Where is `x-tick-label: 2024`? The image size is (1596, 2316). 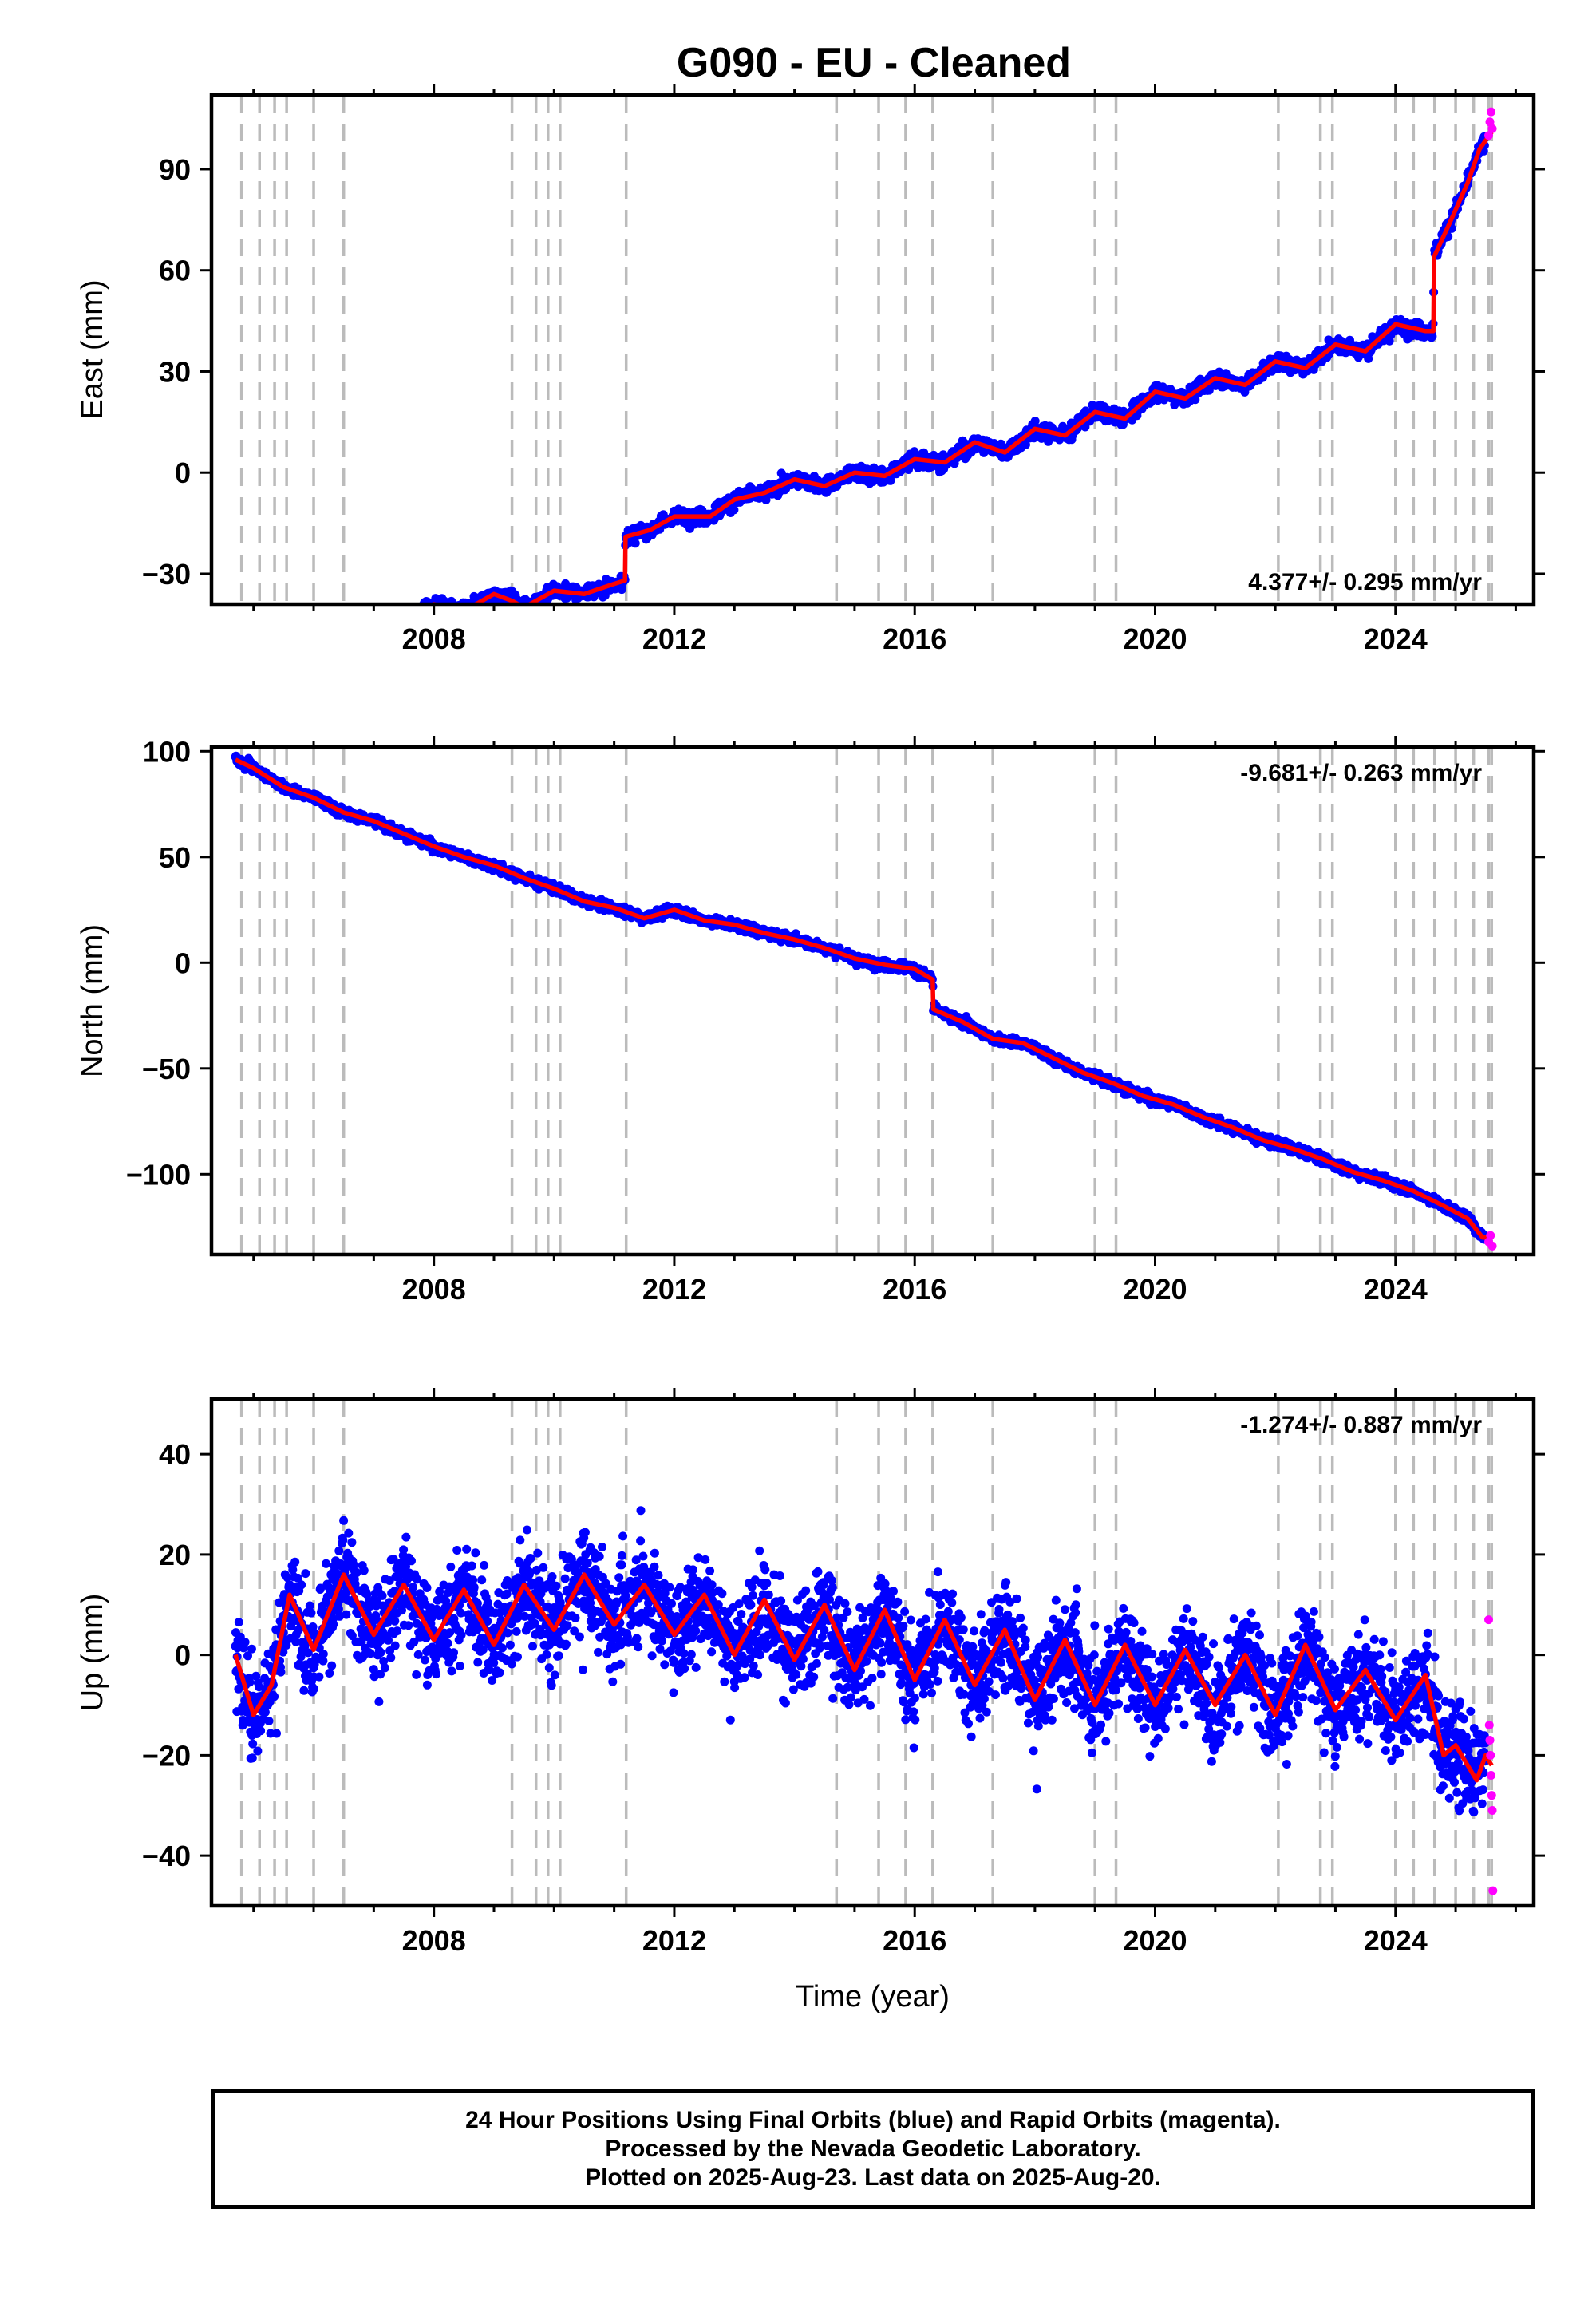 x-tick-label: 2024 is located at coordinates (1396, 638).